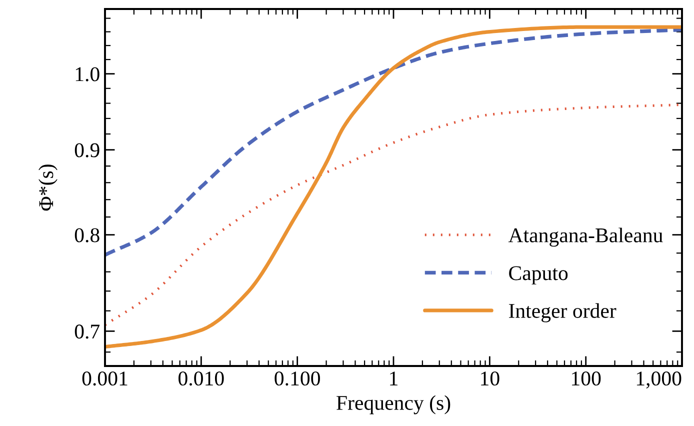 The height and width of the screenshot is (426, 694). I want to click on x-tick-label: 0.010, so click(201, 378).